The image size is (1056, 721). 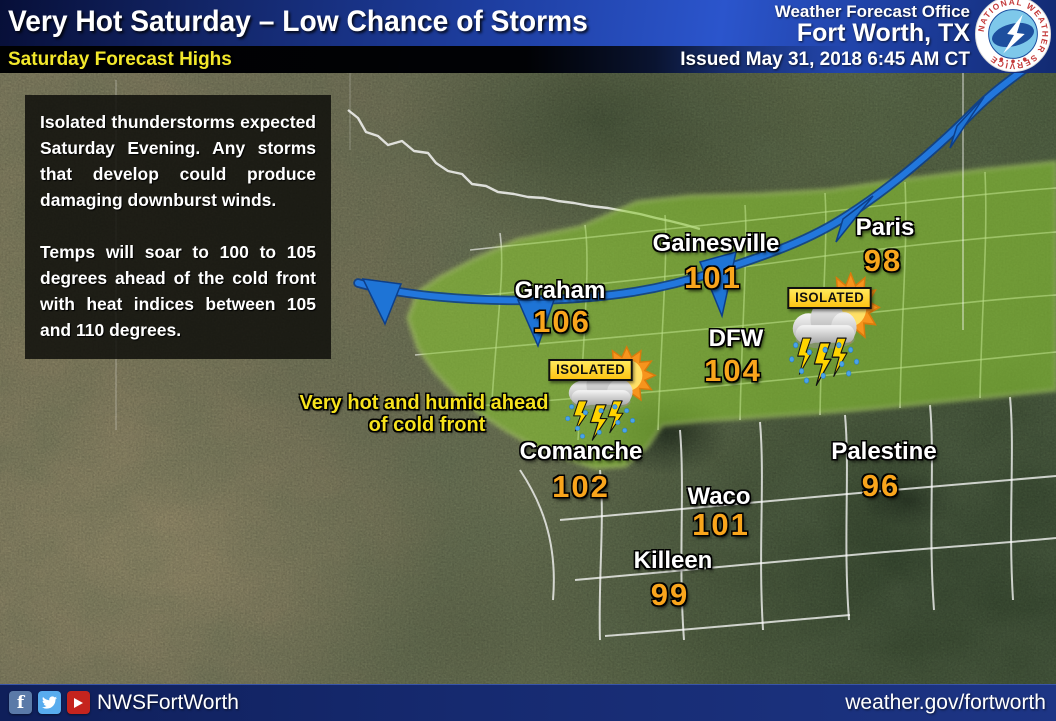 I want to click on temp-label-gainesville: 101, so click(x=713, y=277).